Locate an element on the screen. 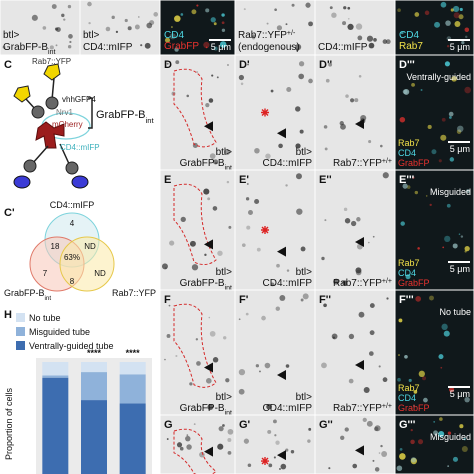  channel-label: GrabFP is located at coordinates (414, 163).